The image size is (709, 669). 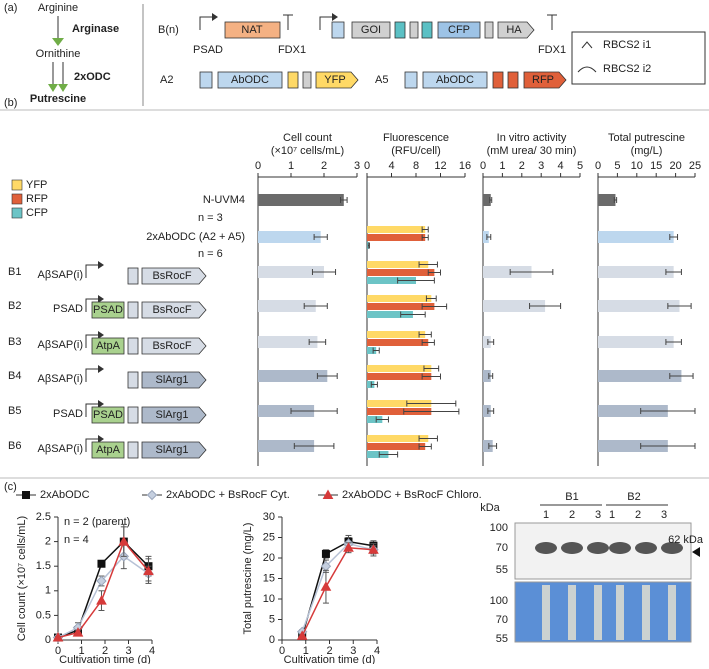 What do you see at coordinates (502, 620) in the screenshot?
I see `marker-label: 70` at bounding box center [502, 620].